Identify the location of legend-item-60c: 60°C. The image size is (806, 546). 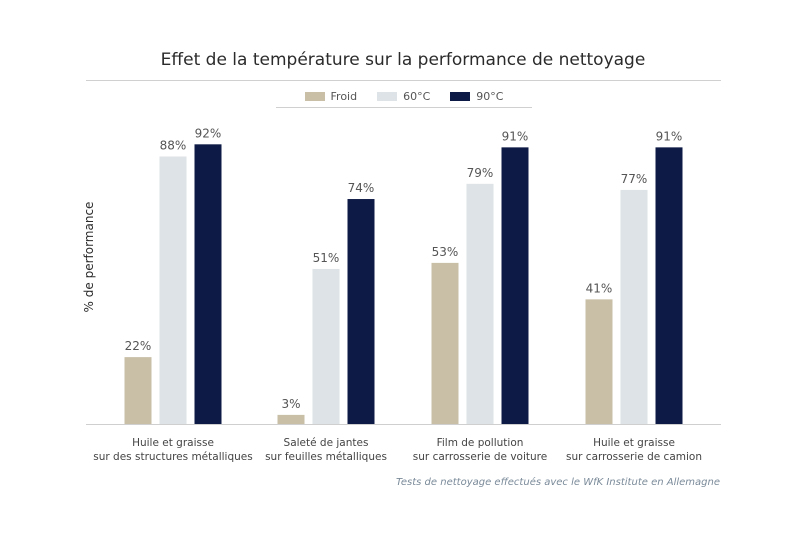
(403, 96).